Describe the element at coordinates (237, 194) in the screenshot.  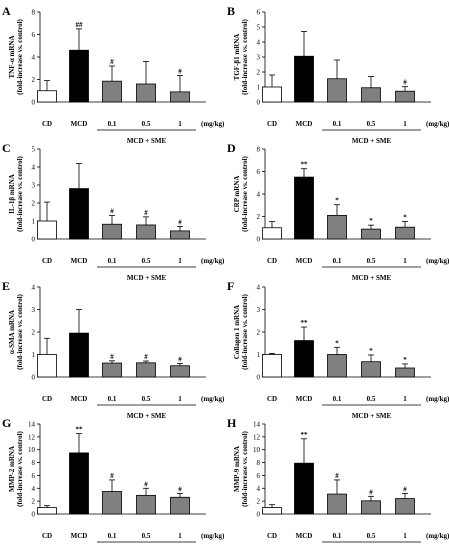
I see `y-axis-label: CRP mRNA` at that location.